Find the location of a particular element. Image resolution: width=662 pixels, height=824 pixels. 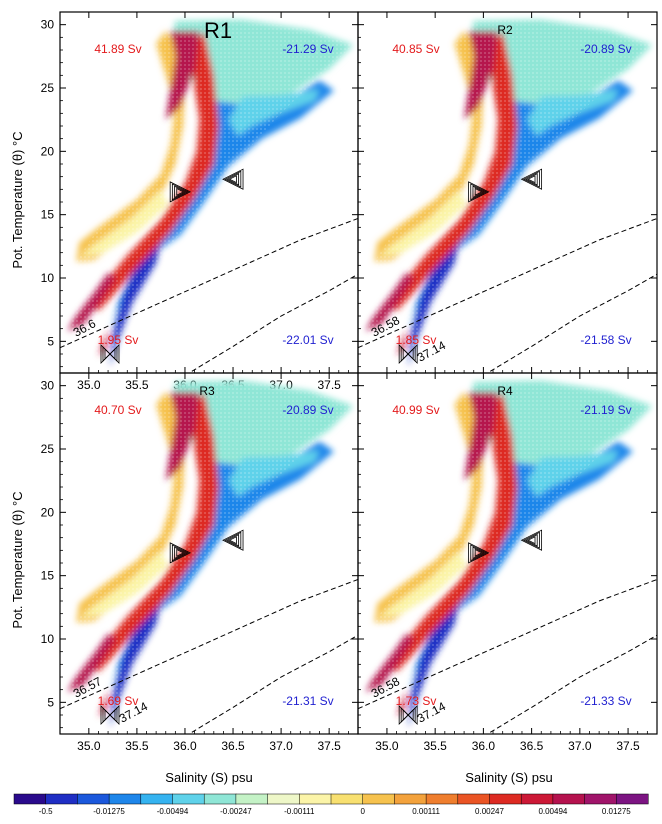

colorbar-label: -0.00111 is located at coordinates (299, 811).